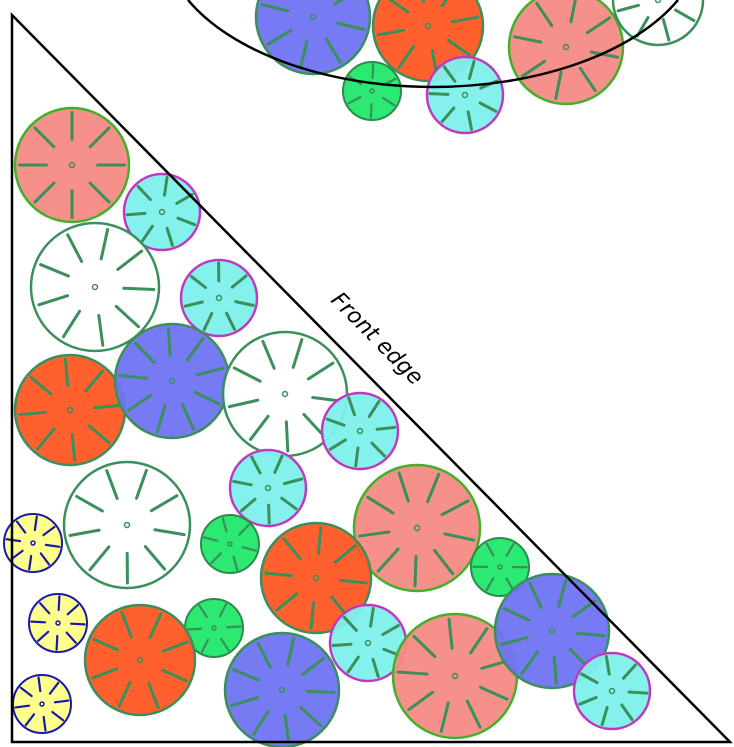  What do you see at coordinates (230, 544) in the screenshot?
I see `green-gear` at bounding box center [230, 544].